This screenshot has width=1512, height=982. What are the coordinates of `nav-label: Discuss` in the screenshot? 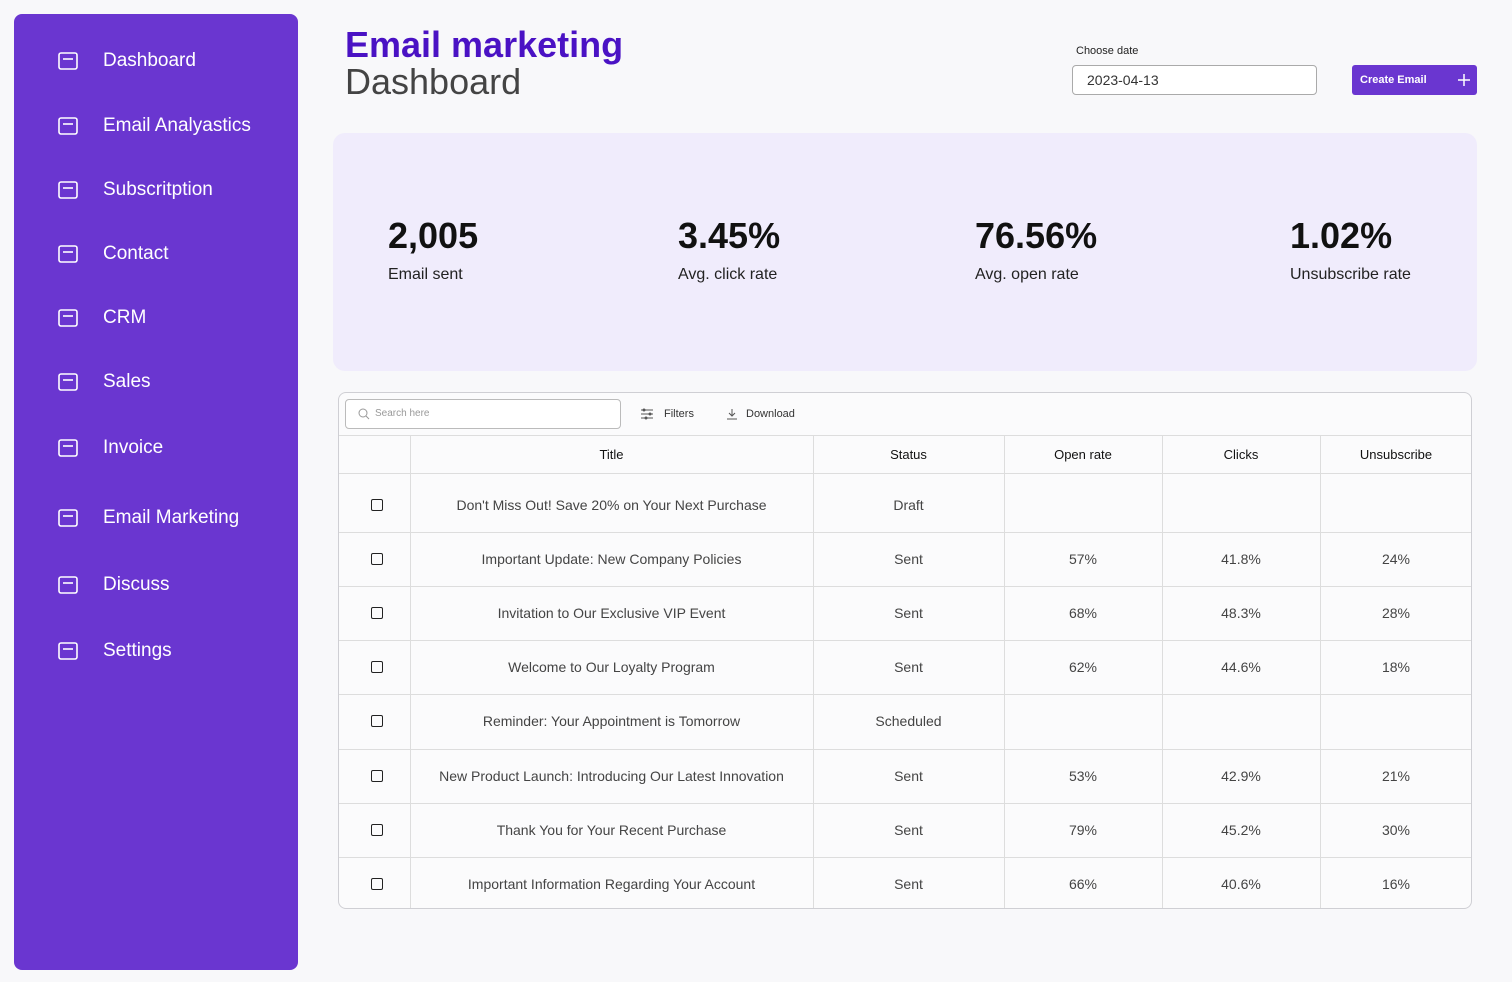 It's located at (136, 584).